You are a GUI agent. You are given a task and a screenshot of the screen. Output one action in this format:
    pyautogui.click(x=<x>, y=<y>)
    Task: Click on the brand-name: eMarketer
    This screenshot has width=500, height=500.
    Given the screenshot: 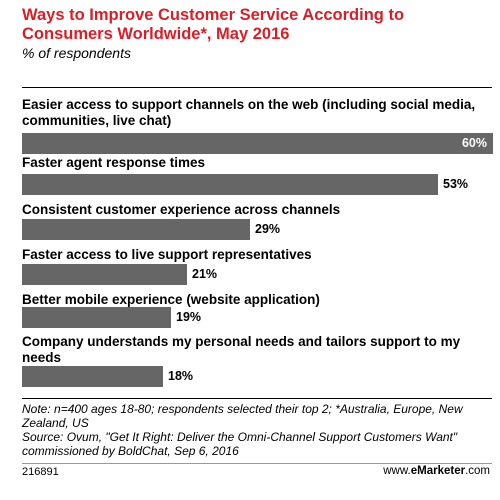 What is the action you would take?
    pyautogui.click(x=438, y=471)
    